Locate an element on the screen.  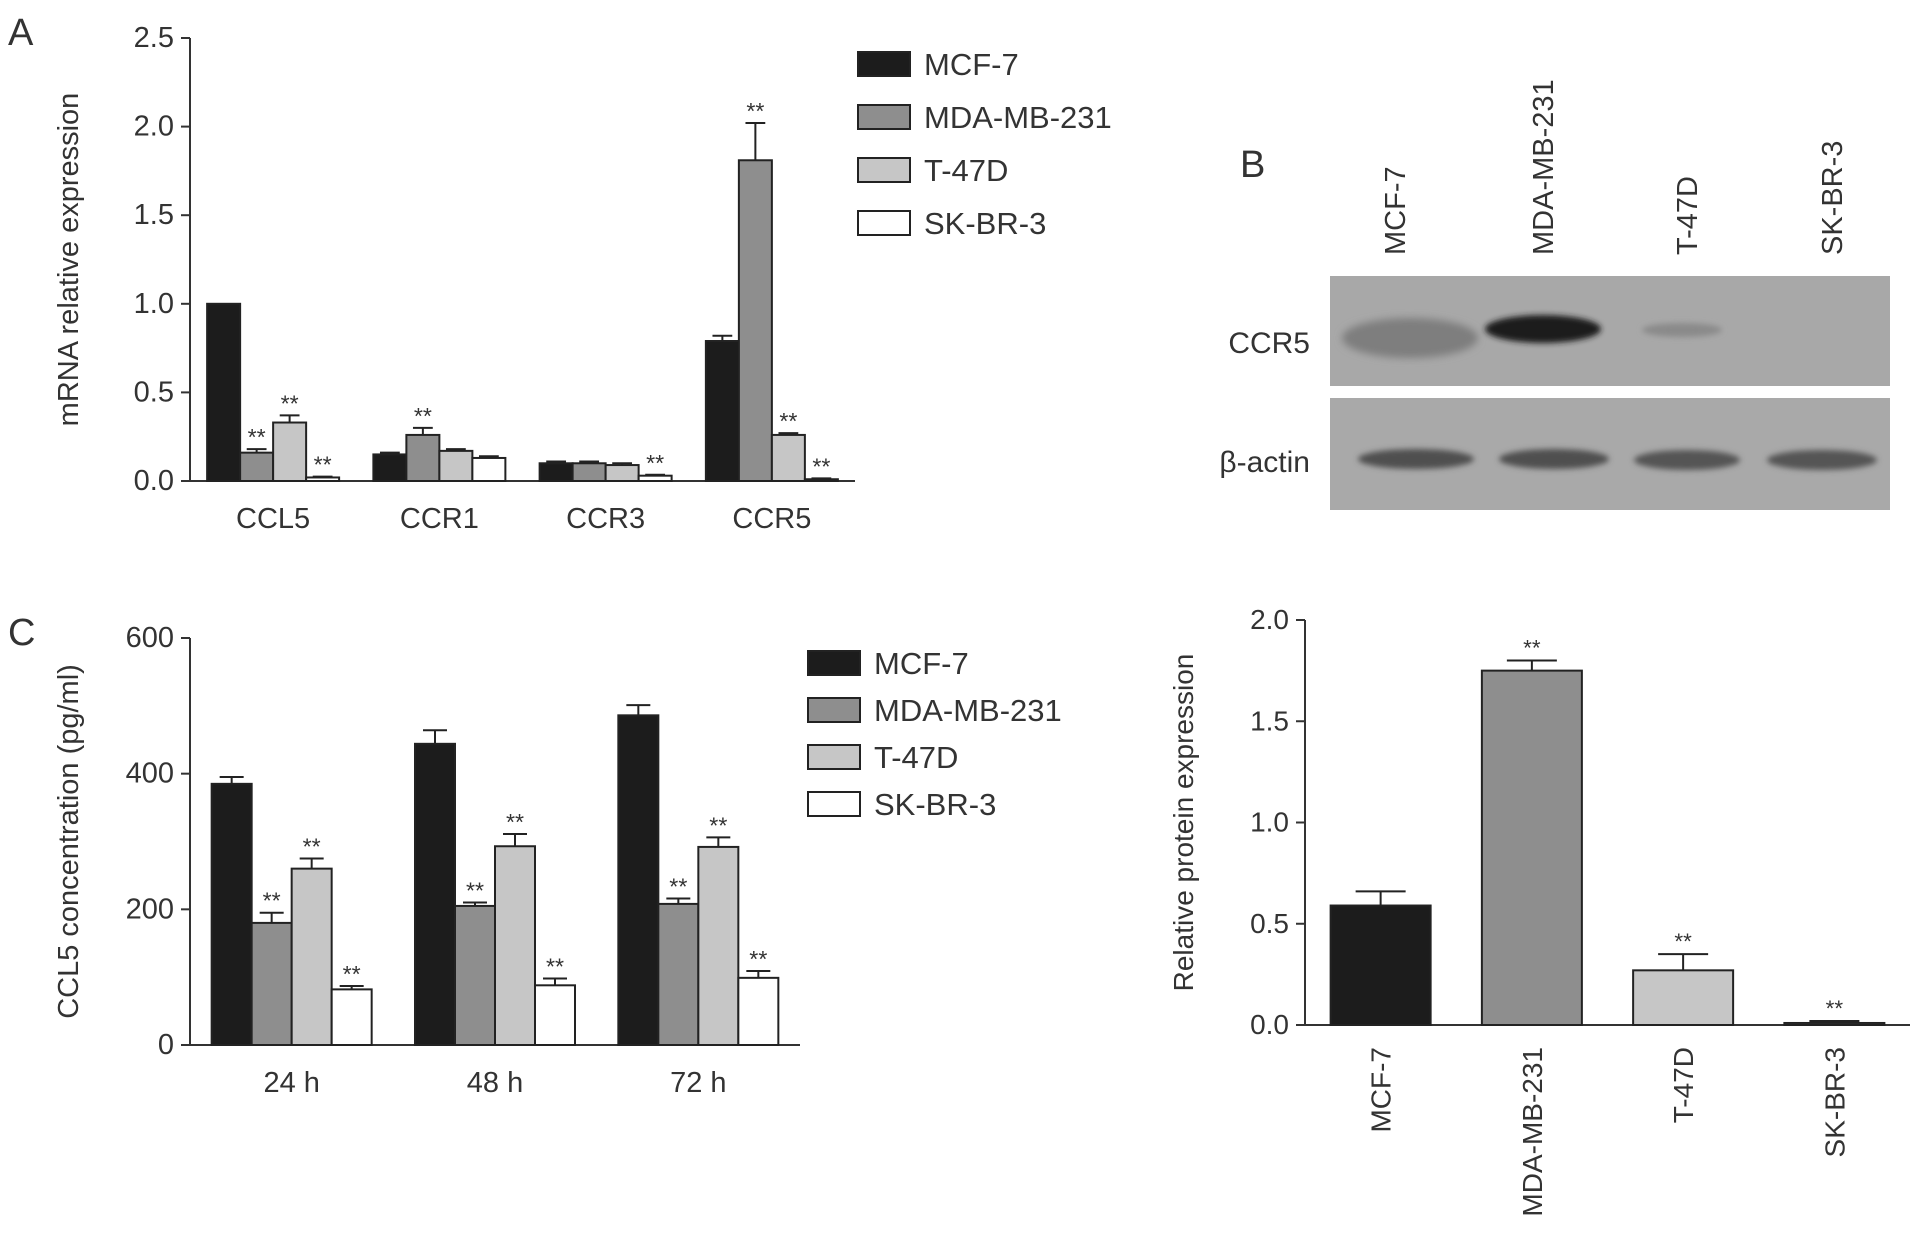
legend-a: MCF-7 MDA-MB-231 T-47D SK-BR-3 is located at coordinates (984, 144).